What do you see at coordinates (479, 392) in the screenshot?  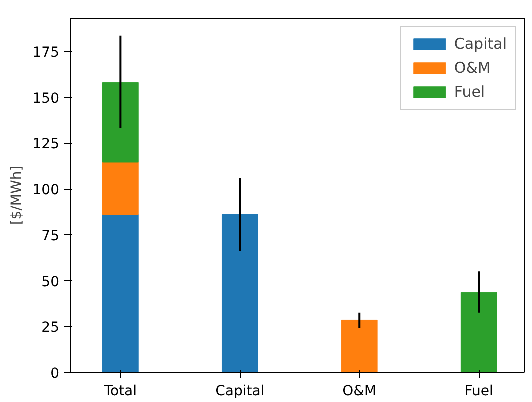 I see `x-tick-label: Fuel` at bounding box center [479, 392].